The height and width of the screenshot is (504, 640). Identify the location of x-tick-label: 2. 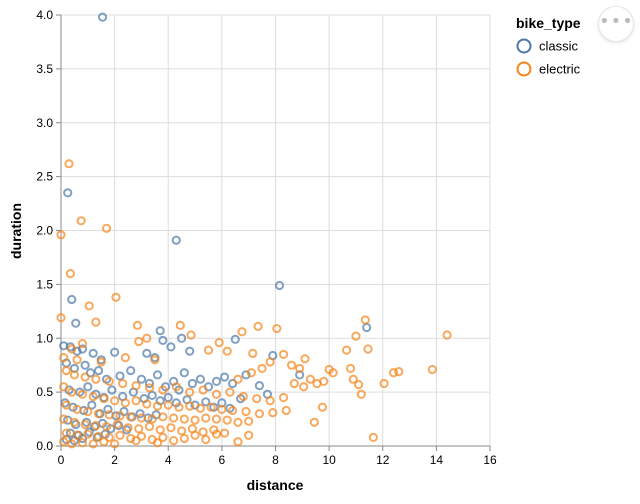
(114, 460).